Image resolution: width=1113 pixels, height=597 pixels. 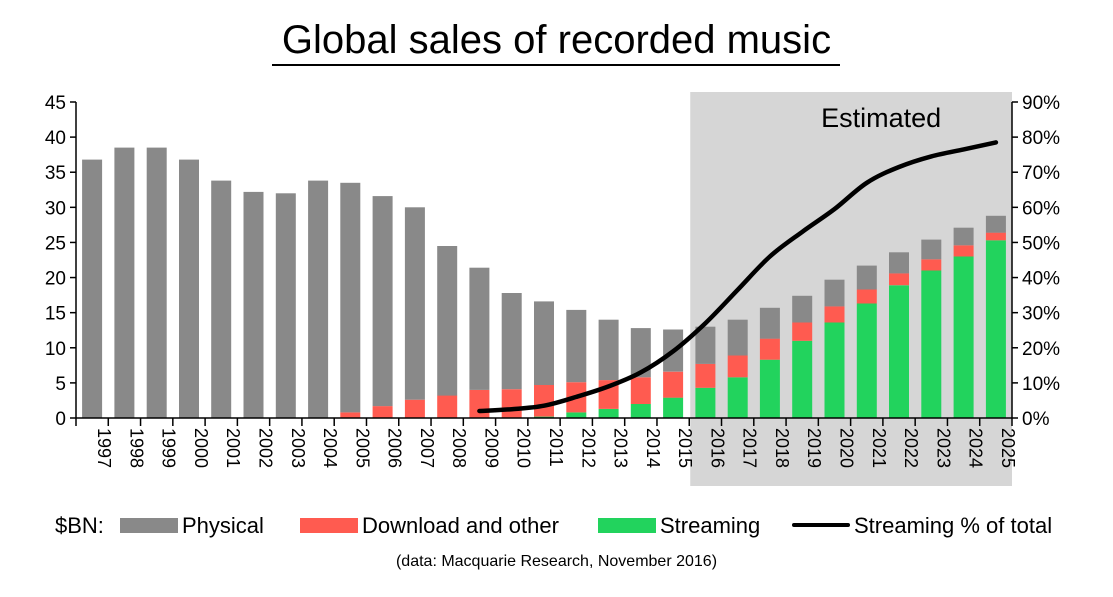 What do you see at coordinates (834, 293) in the screenshot?
I see `bar-physical-2020` at bounding box center [834, 293].